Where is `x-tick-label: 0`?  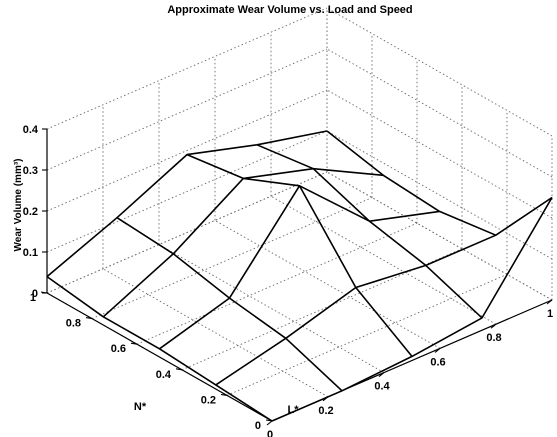 x-tick-label: 0 is located at coordinates (270, 433).